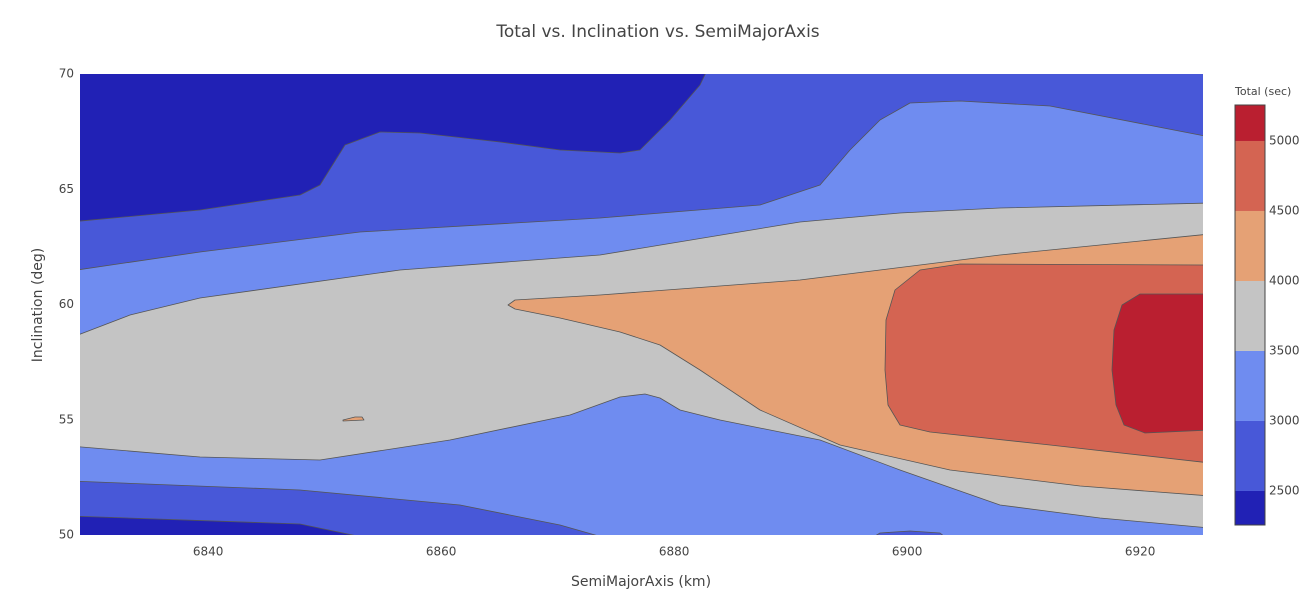  What do you see at coordinates (66, 189) in the screenshot?
I see `y-tick-label: 65` at bounding box center [66, 189].